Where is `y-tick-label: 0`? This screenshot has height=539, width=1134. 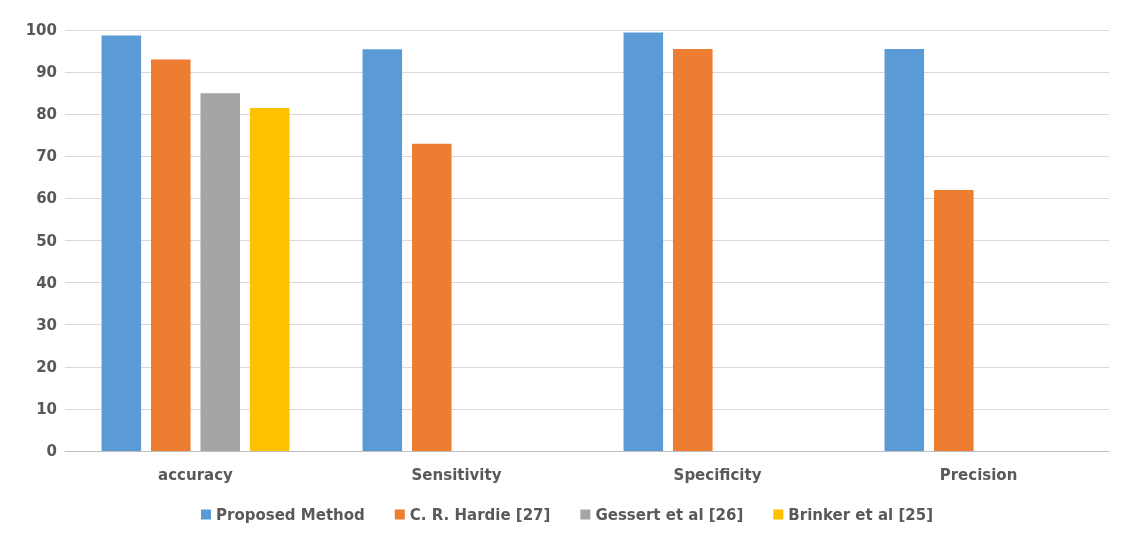
y-tick-label: 0 is located at coordinates (51, 451).